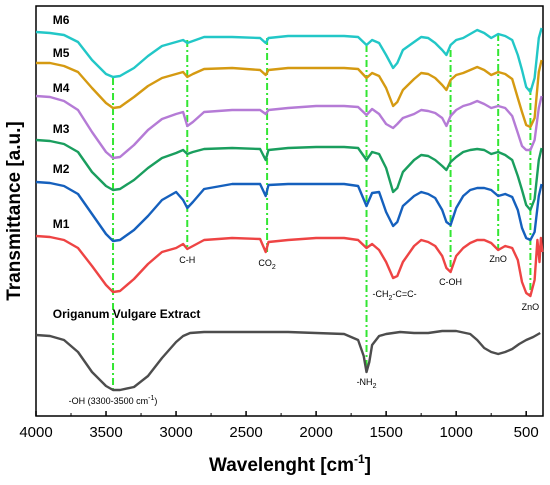 The image size is (550, 485). I want to click on series-label-0: M6, so click(61, 20).